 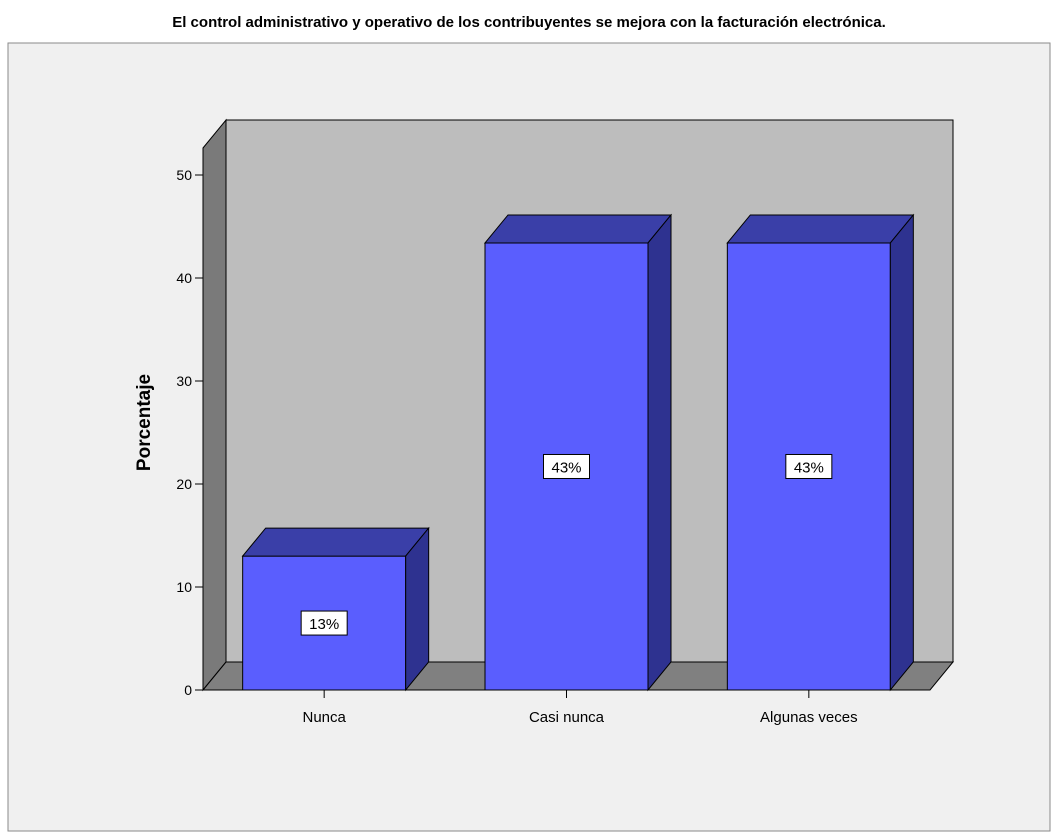 What do you see at coordinates (184, 278) in the screenshot?
I see `y-tick-label: 40` at bounding box center [184, 278].